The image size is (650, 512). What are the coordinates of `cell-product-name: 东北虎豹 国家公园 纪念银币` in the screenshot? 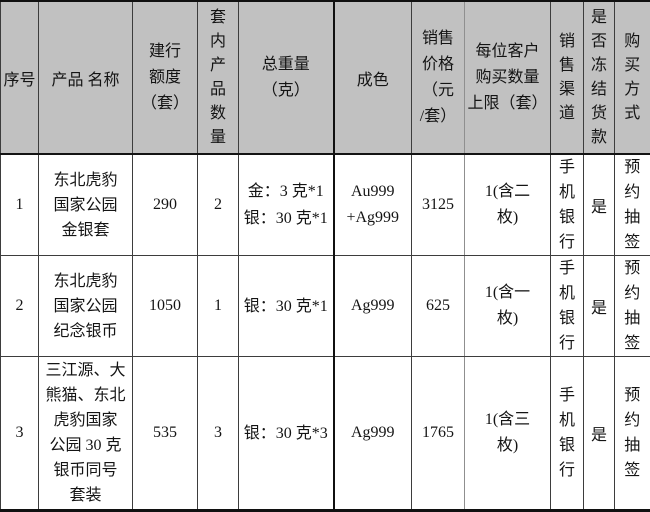 It's located at (85, 306).